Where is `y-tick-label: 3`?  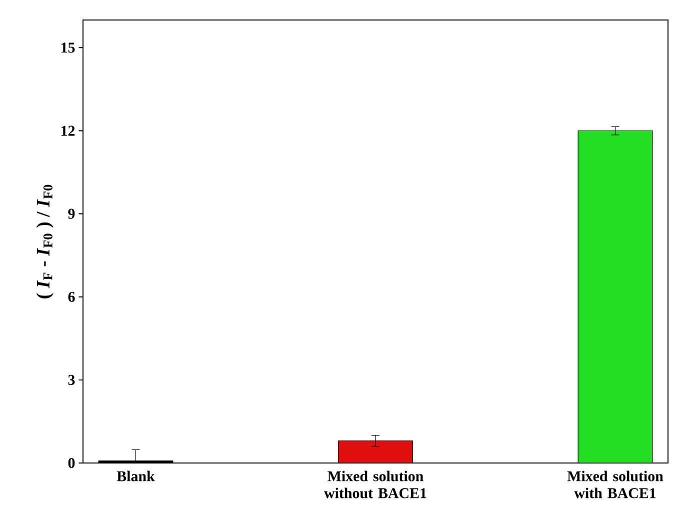
y-tick-label: 3 is located at coordinates (71, 379).